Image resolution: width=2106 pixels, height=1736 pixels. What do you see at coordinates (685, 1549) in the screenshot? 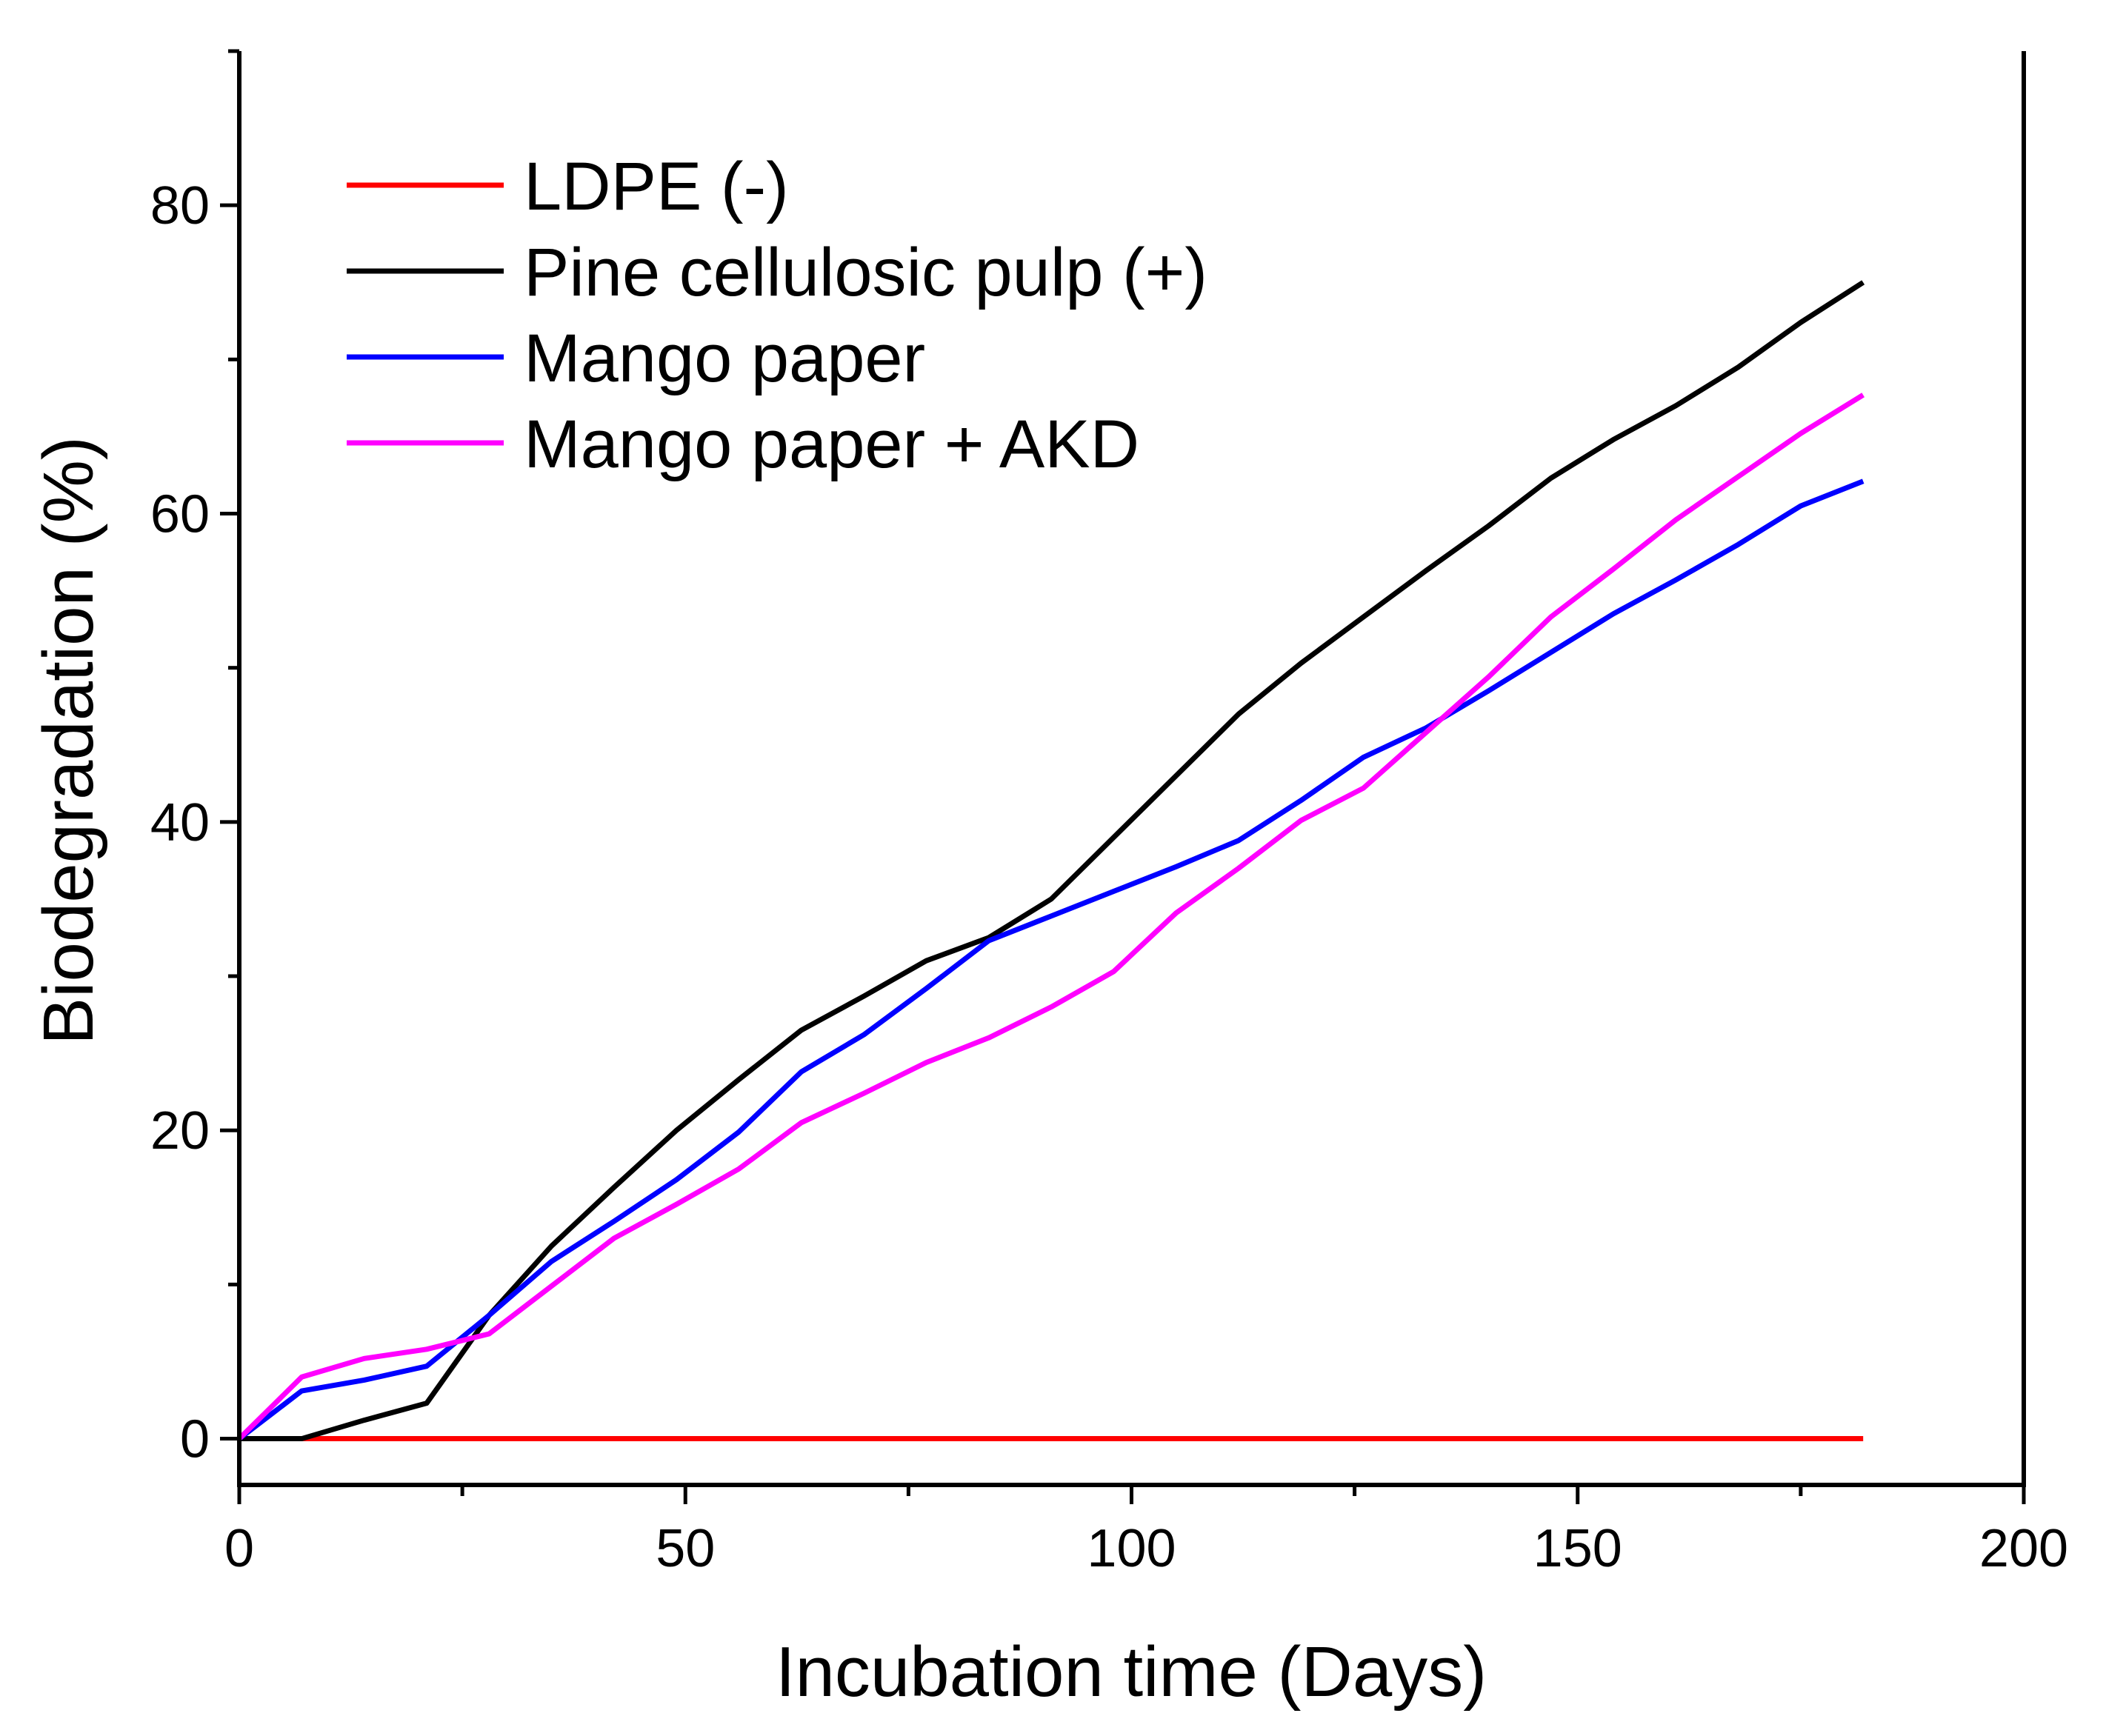
I see `x-tick-label: 50` at bounding box center [685, 1549].